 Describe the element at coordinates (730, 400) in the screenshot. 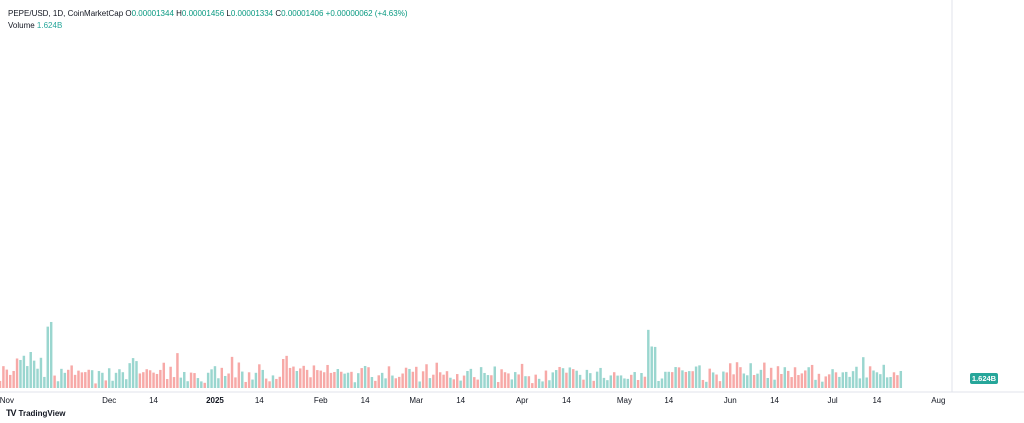

I see `x-tick-label: Jun` at that location.